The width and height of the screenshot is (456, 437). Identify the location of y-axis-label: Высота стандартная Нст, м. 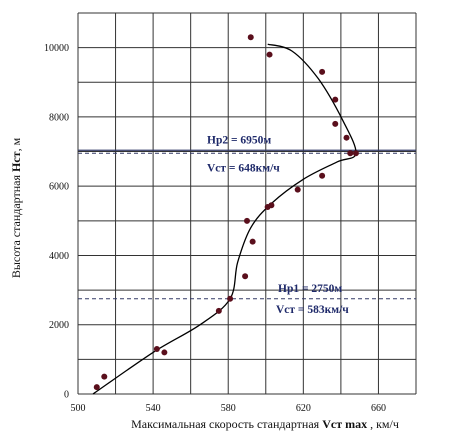
(16, 207).